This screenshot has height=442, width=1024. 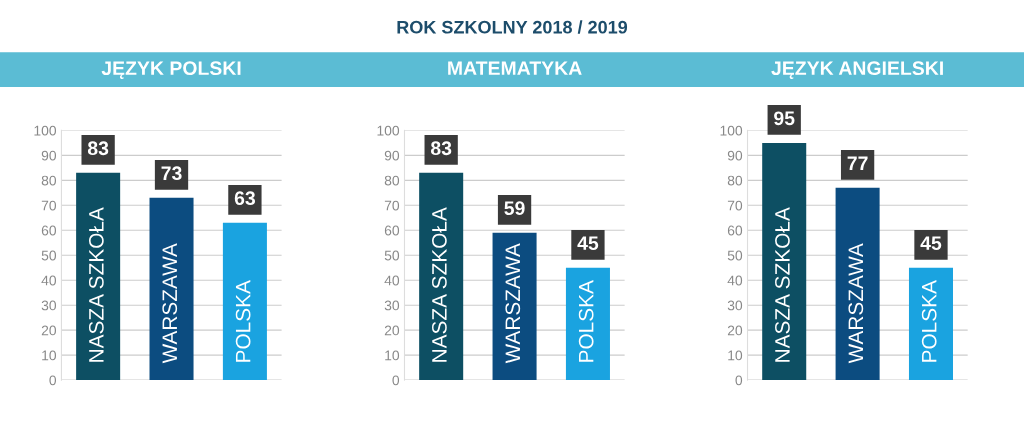 What do you see at coordinates (857, 70) in the screenshot?
I see `chart-title: JĘZYK ANGIELSKI` at bounding box center [857, 70].